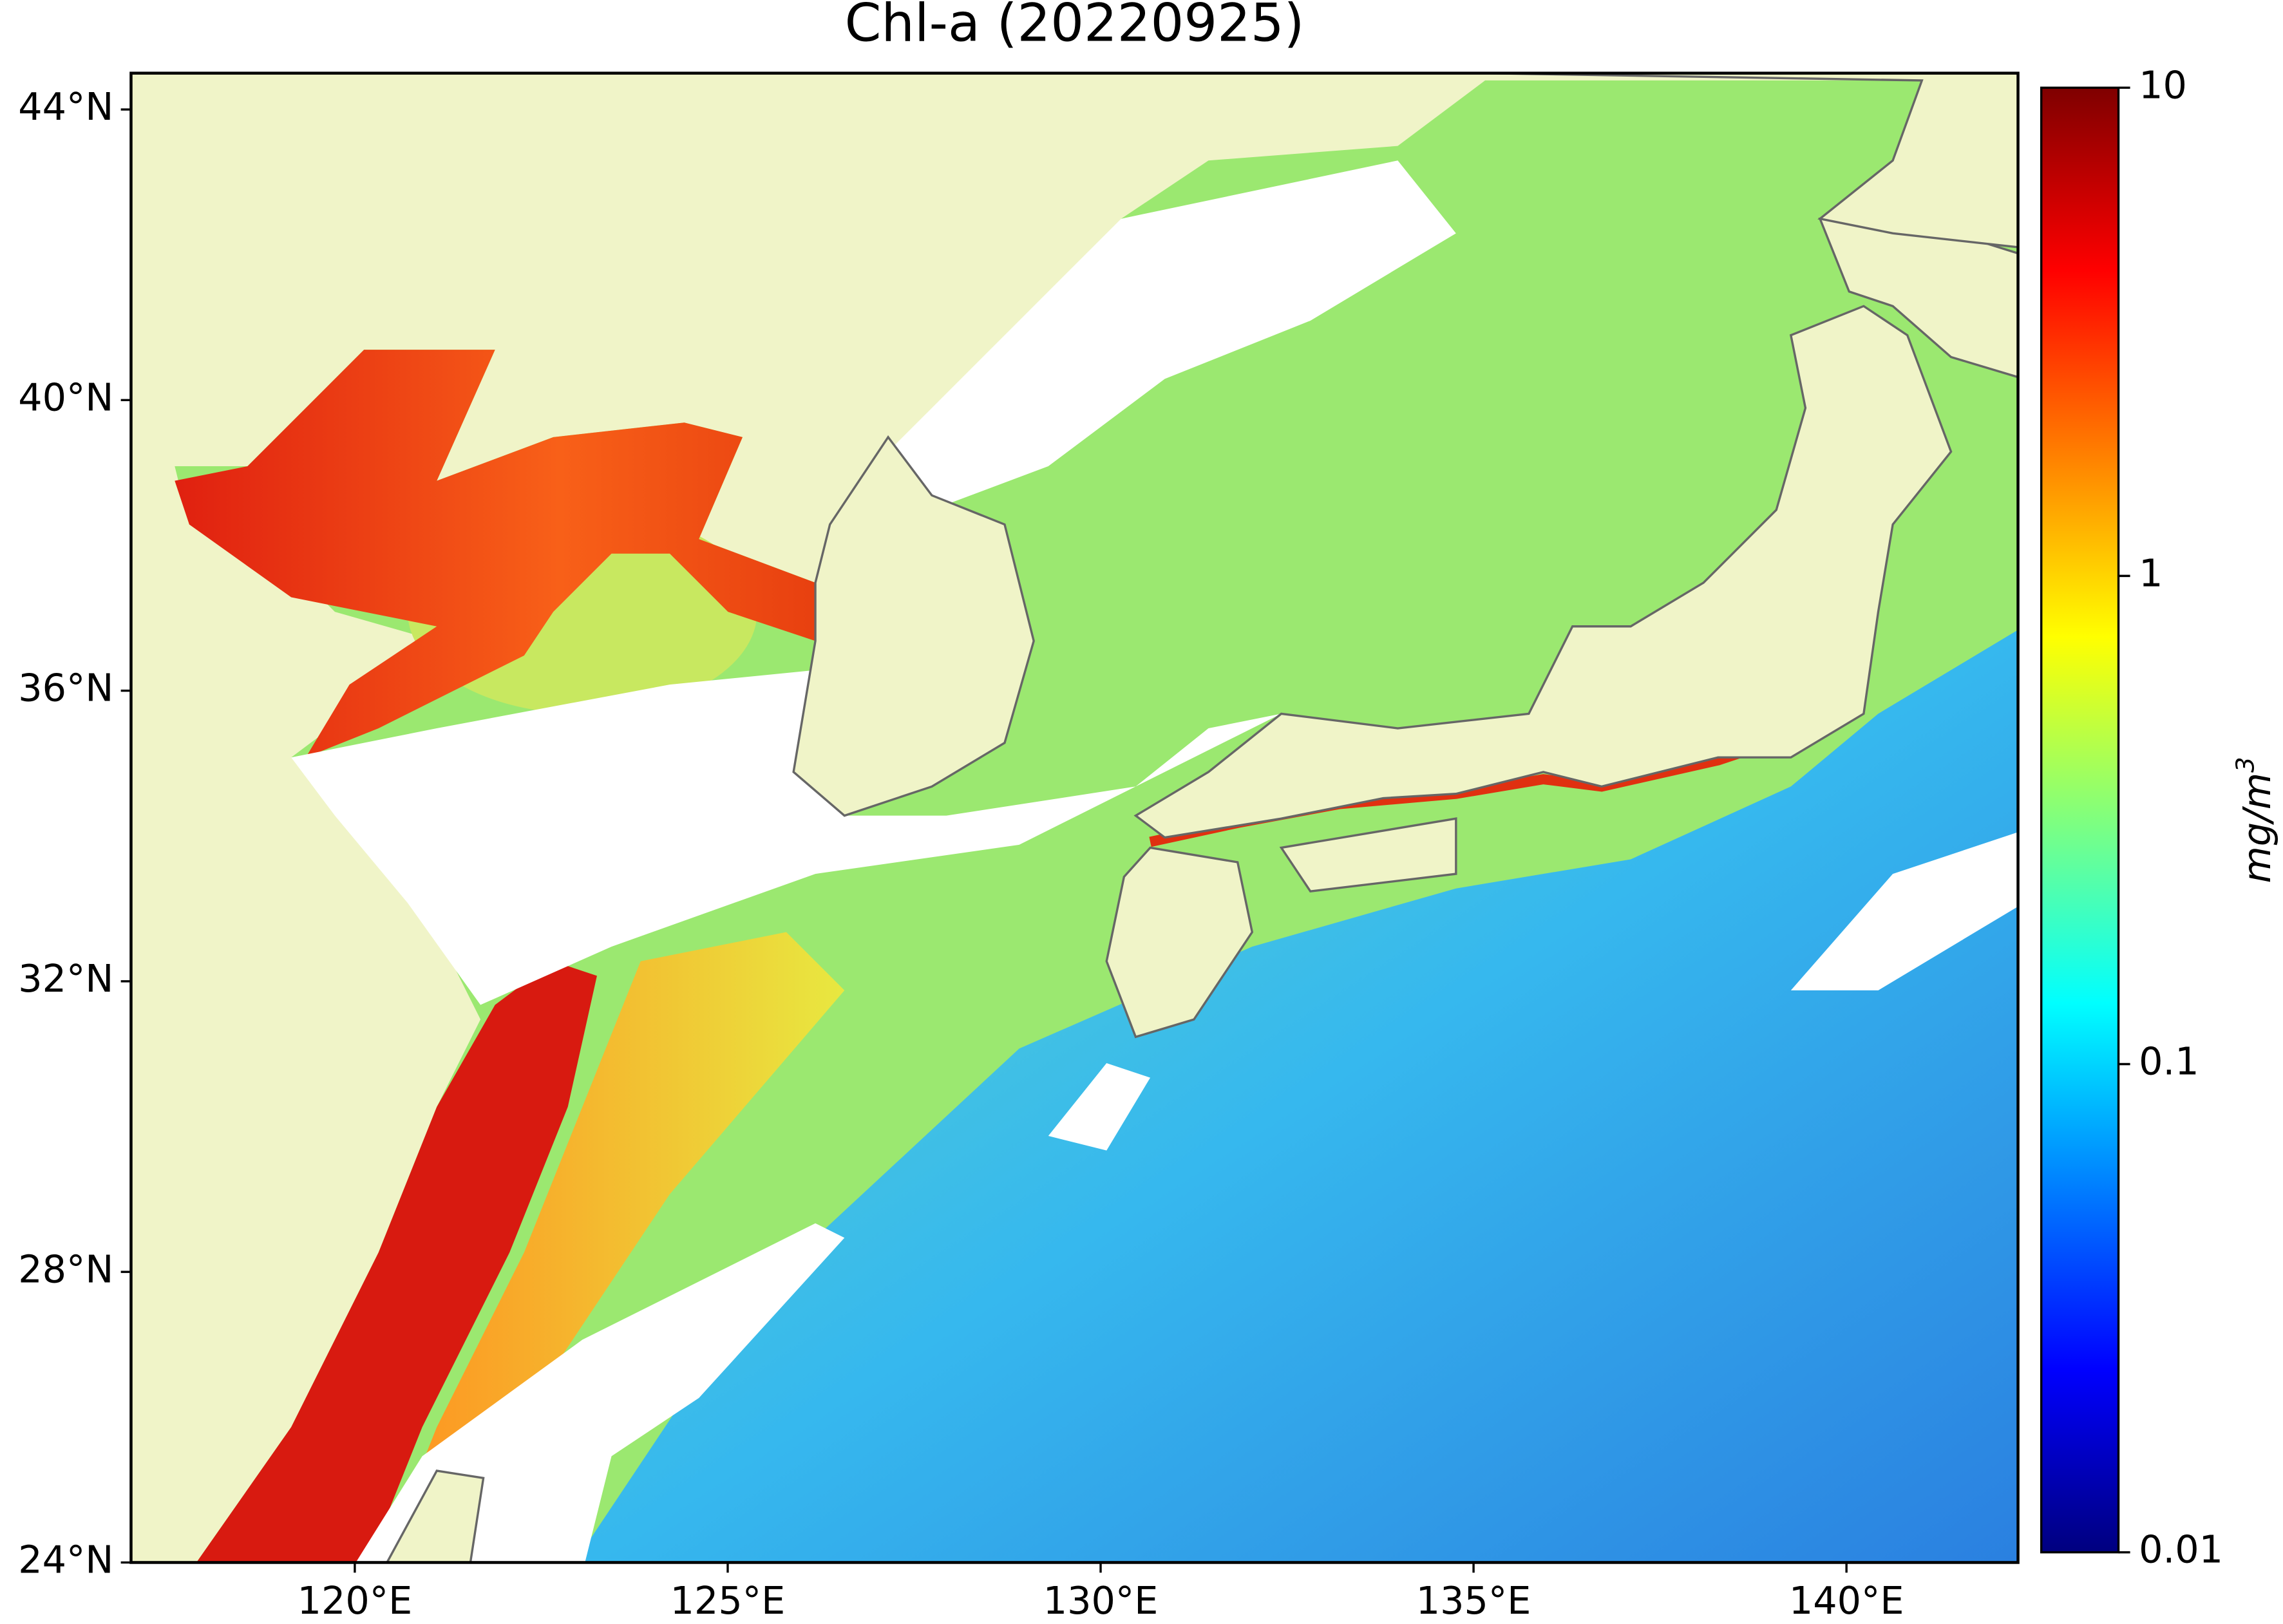 This screenshot has height=1624, width=2283. Describe the element at coordinates (1473, 1601) in the screenshot. I see `x-tick-label: 135°E` at that location.